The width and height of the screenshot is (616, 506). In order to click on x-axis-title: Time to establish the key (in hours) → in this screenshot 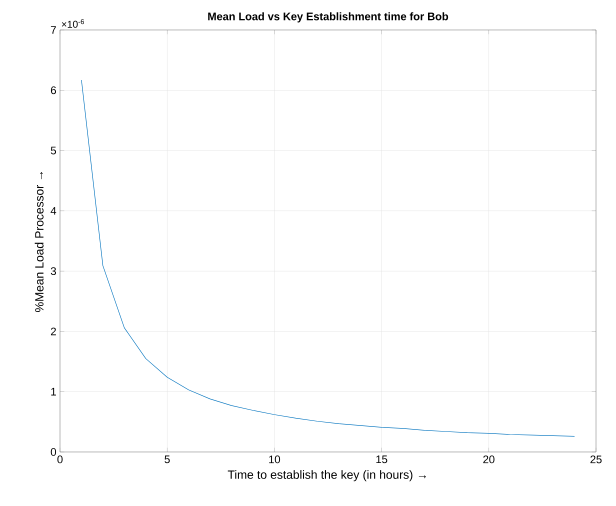, I will do `click(327, 476)`.